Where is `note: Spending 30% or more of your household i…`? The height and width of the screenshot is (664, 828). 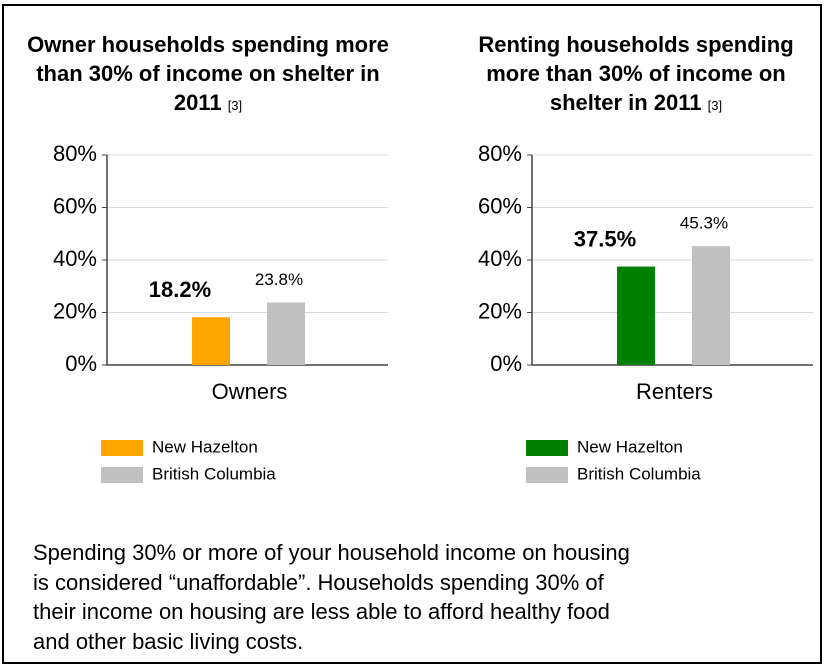
note: Spending 30% or more of your household i… is located at coordinates (331, 597).